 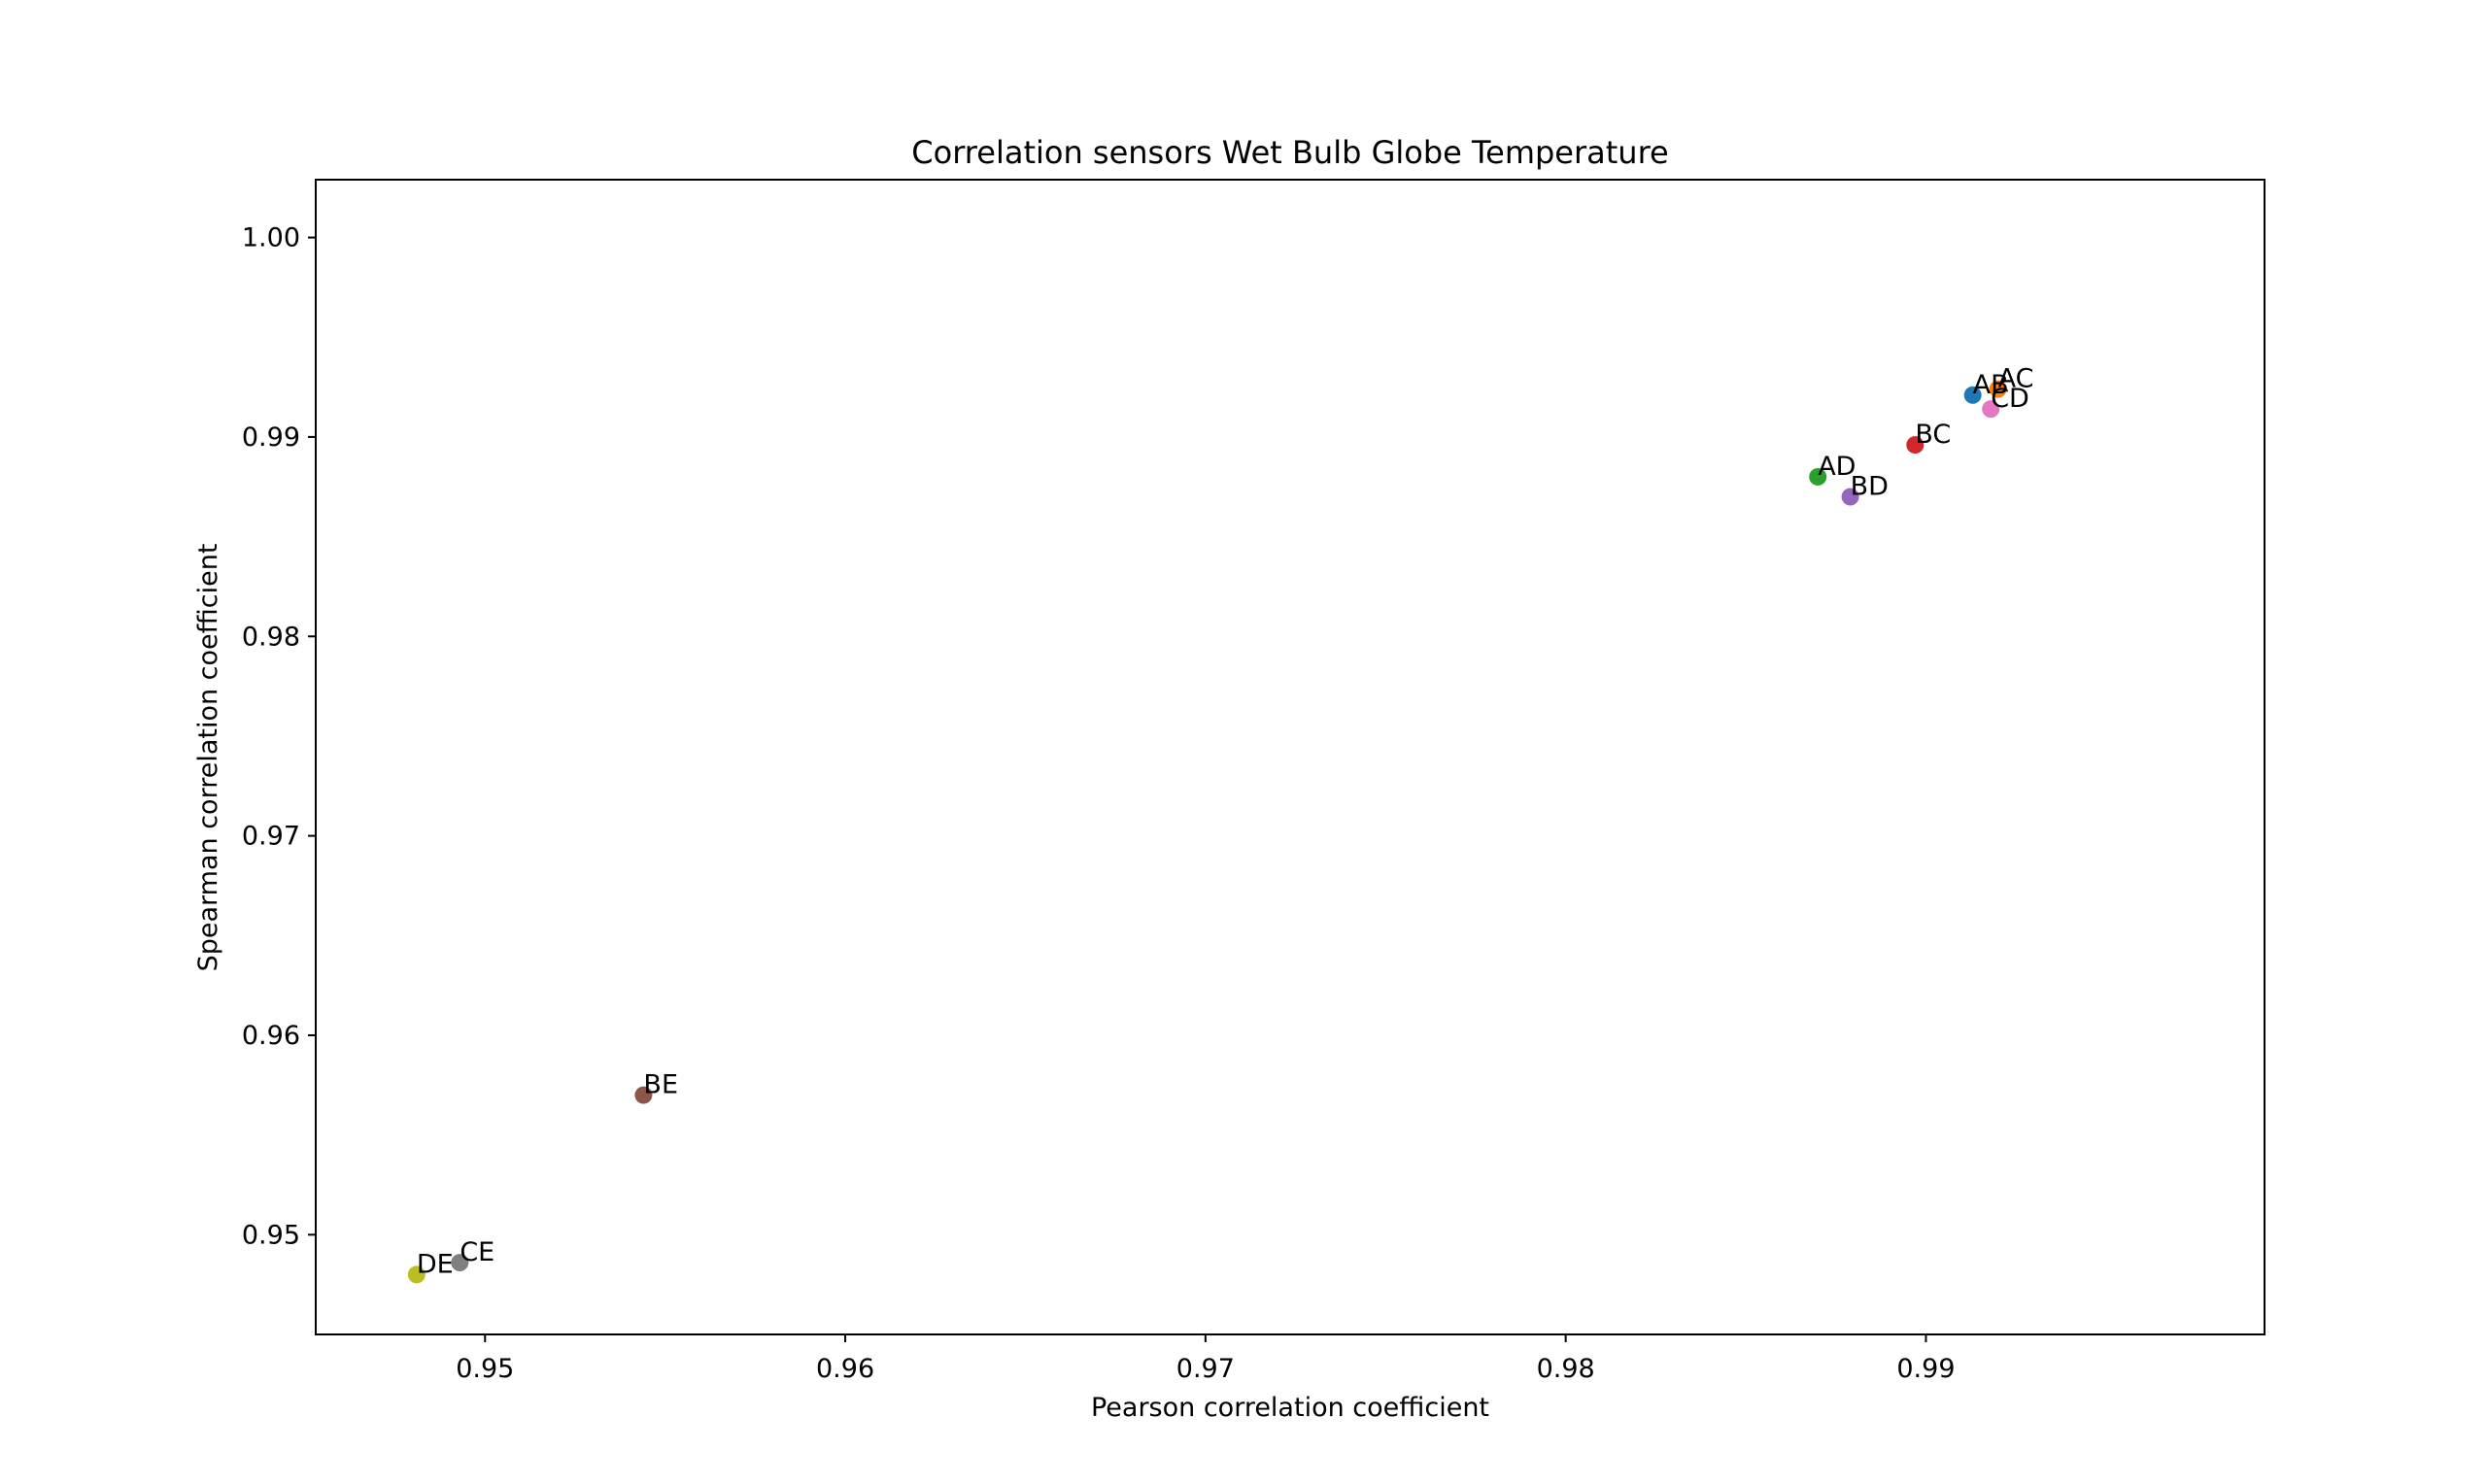 I want to click on data-point-be, so click(x=643, y=1095).